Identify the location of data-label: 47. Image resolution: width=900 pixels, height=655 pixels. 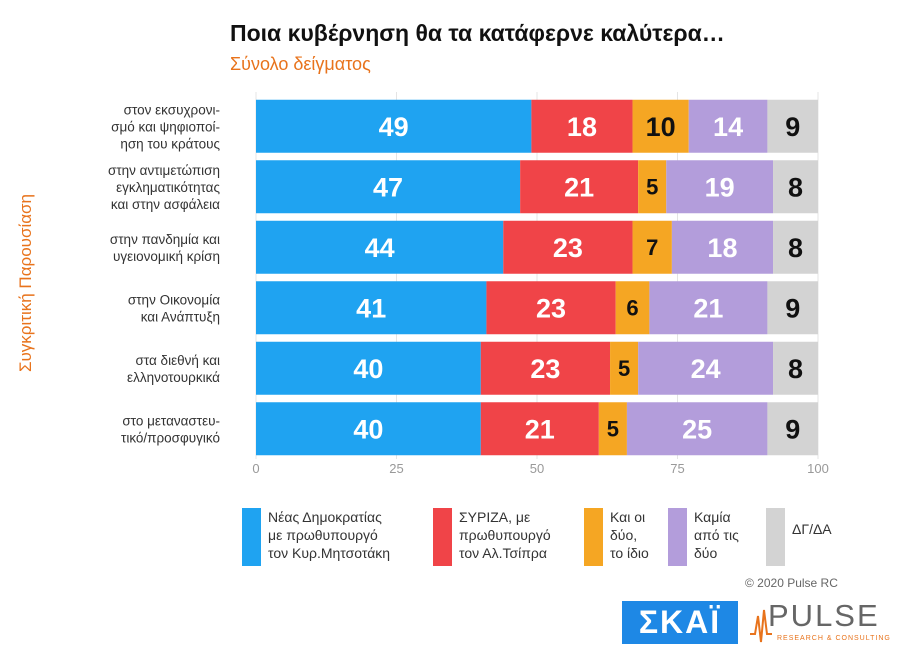
(388, 187).